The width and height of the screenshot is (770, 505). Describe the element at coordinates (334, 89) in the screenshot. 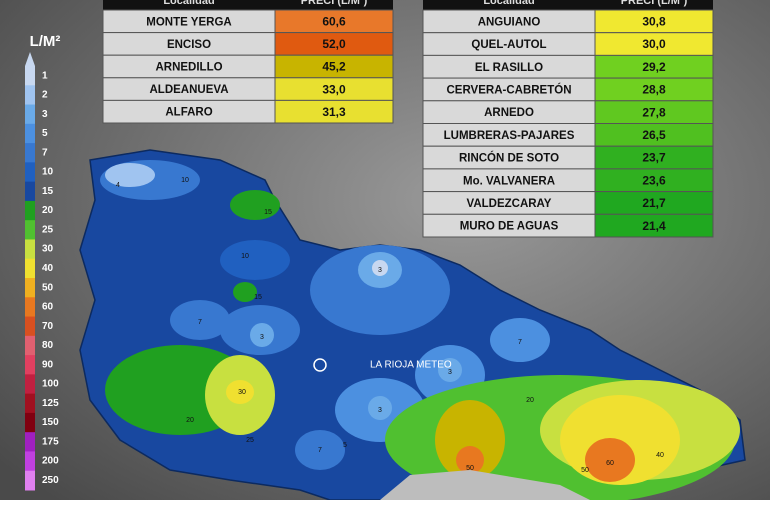

I see `station-value: 33,0` at that location.